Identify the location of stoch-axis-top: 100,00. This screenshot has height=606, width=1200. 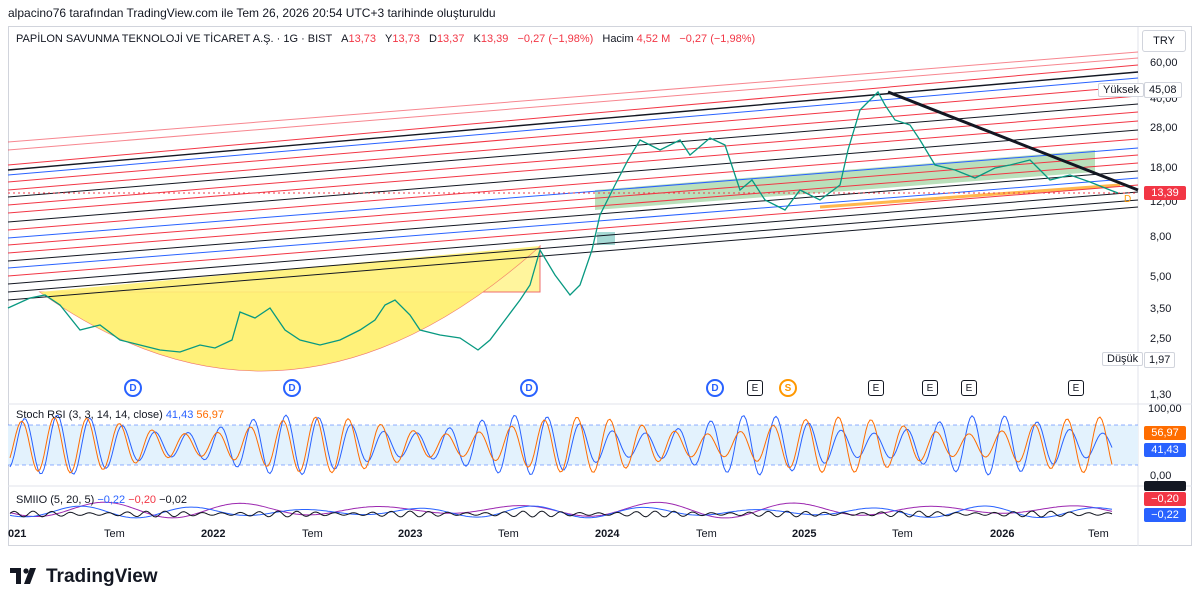
(1165, 409).